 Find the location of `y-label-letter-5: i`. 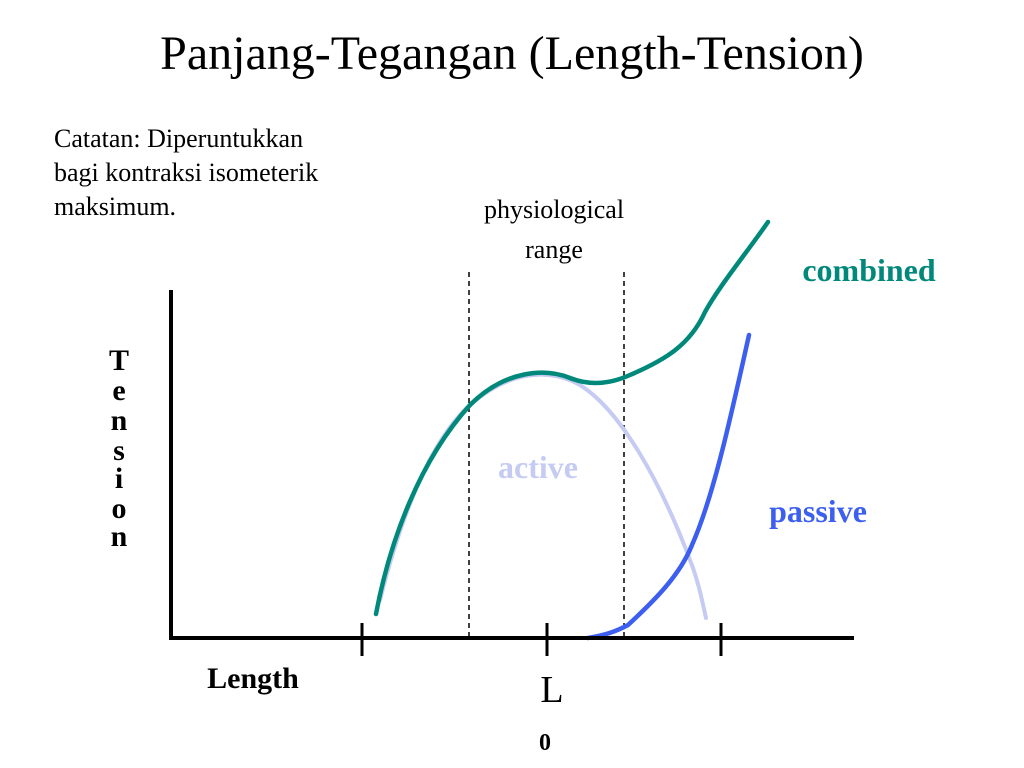

y-label-letter-5: i is located at coordinates (119, 478).